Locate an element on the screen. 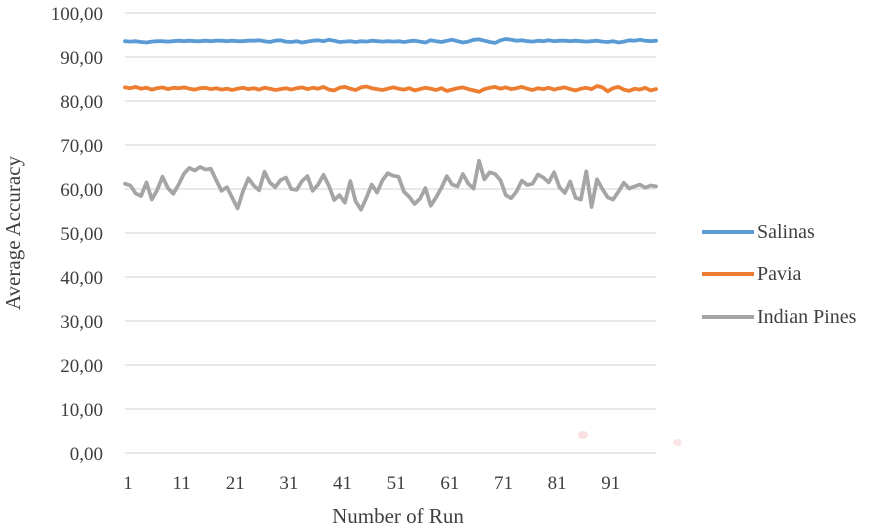 Image resolution: width=890 pixels, height=530 pixels. x-tick-label: 11 is located at coordinates (181, 483).